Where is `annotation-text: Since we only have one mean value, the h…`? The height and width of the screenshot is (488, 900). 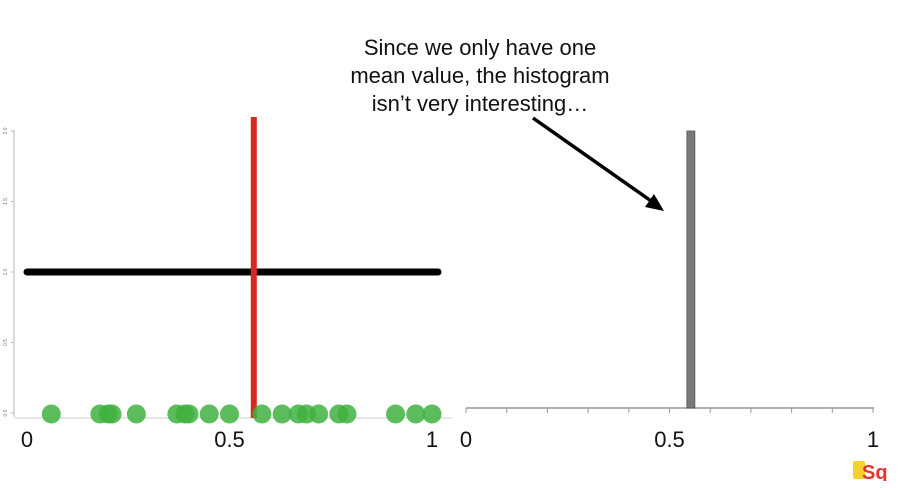 annotation-text: Since we only have one mean value, the h… is located at coordinates (480, 76).